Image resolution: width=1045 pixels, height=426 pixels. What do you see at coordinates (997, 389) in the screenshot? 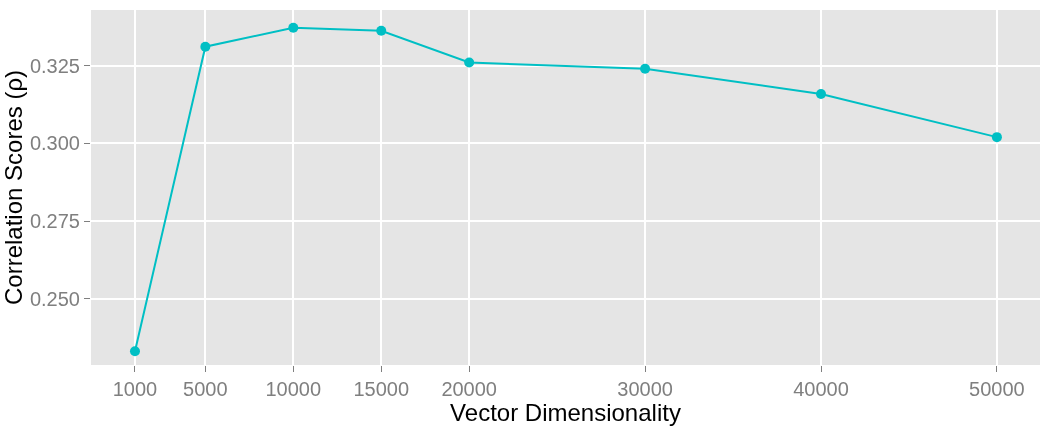
I see `x-tick-label: 50000` at bounding box center [997, 389].